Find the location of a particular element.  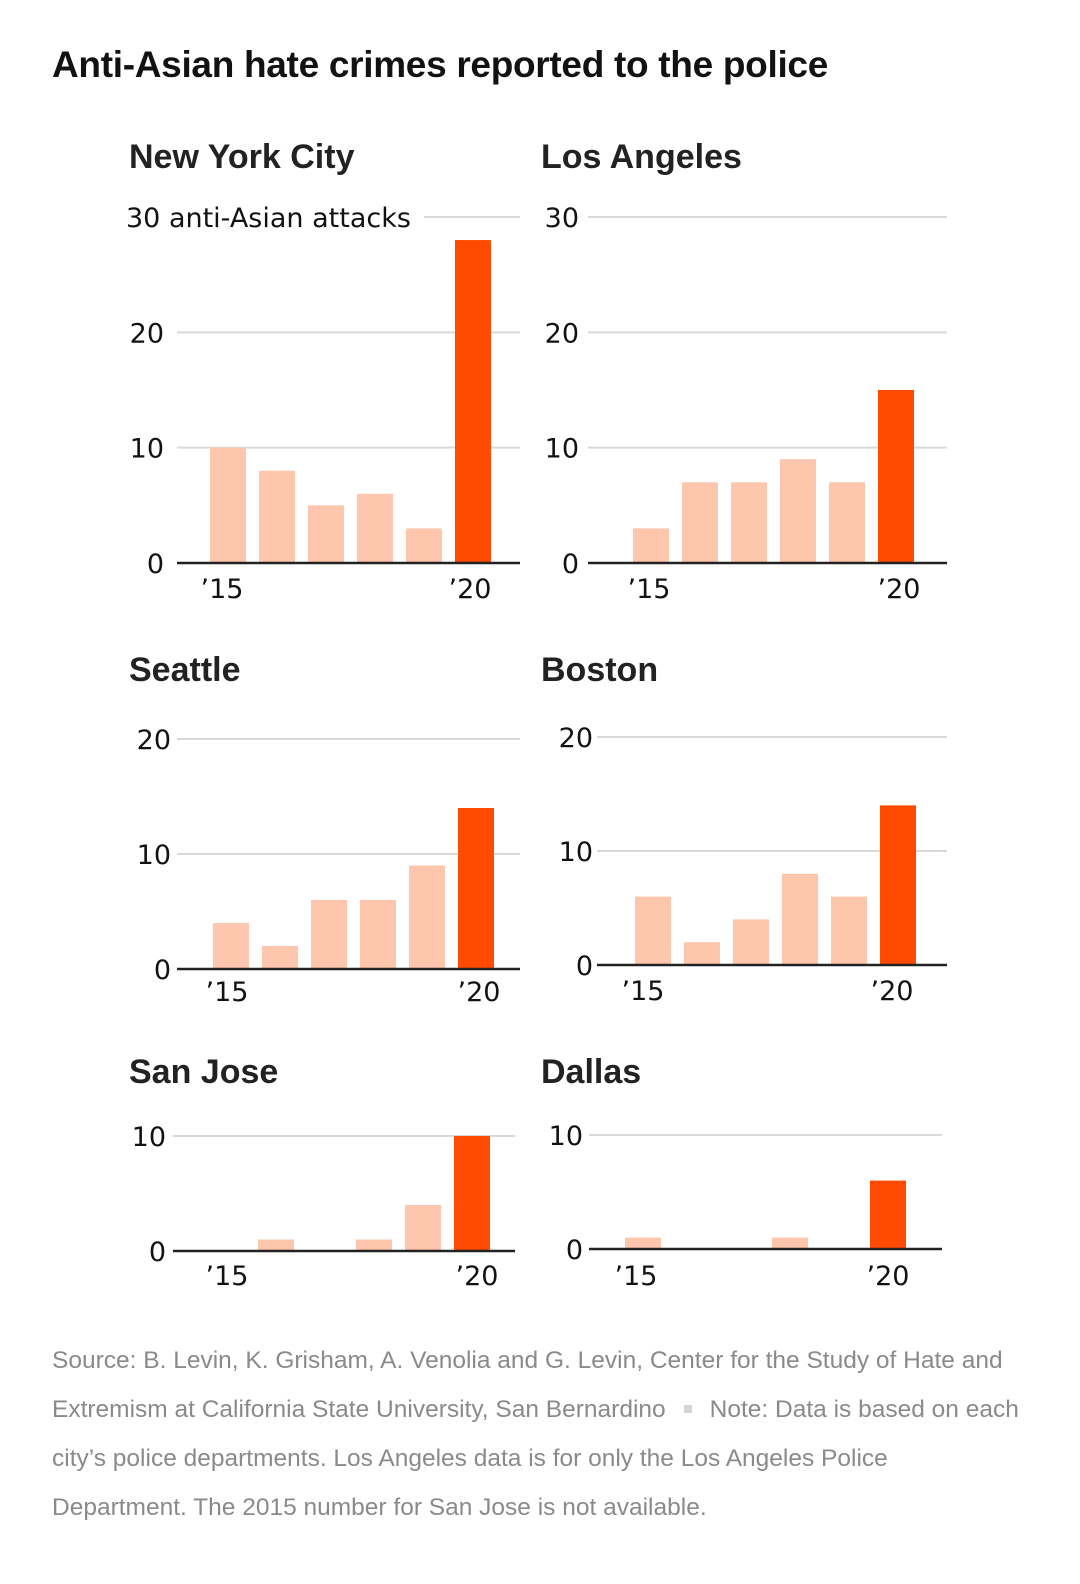

los-angeles-bar-2015 is located at coordinates (651, 545).